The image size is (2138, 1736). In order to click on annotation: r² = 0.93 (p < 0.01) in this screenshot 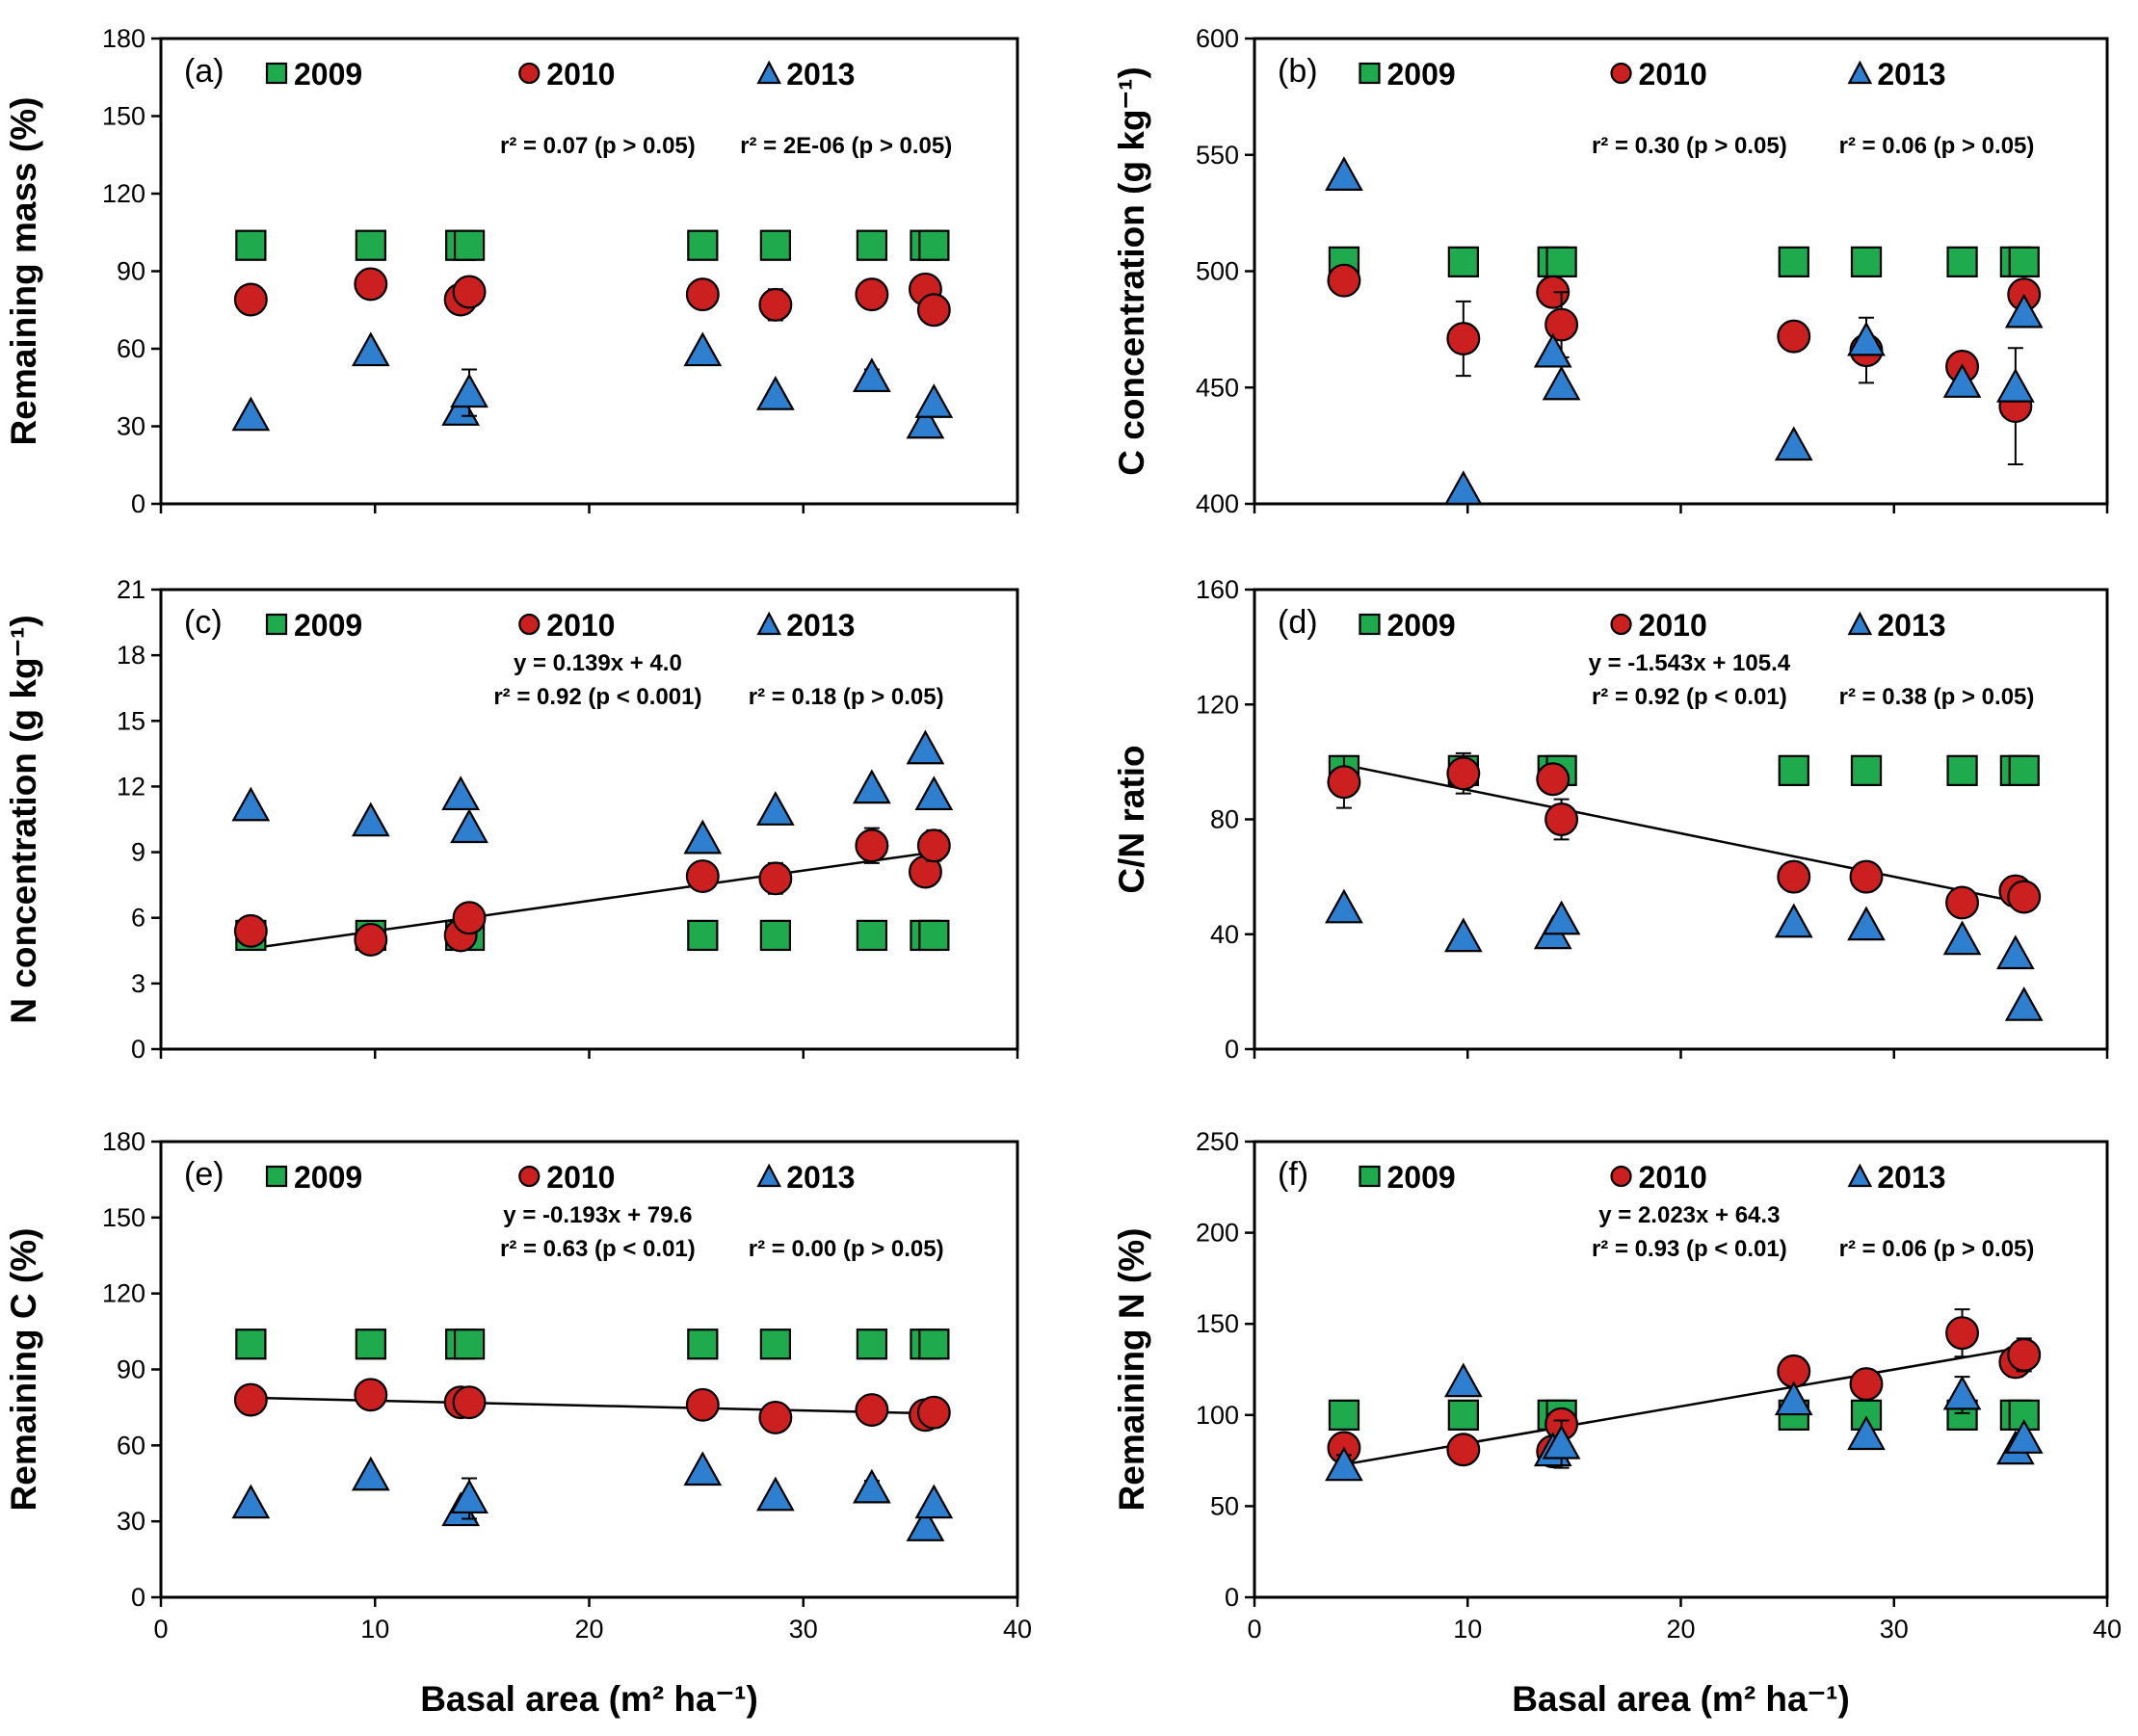, I will do `click(1689, 1249)`.